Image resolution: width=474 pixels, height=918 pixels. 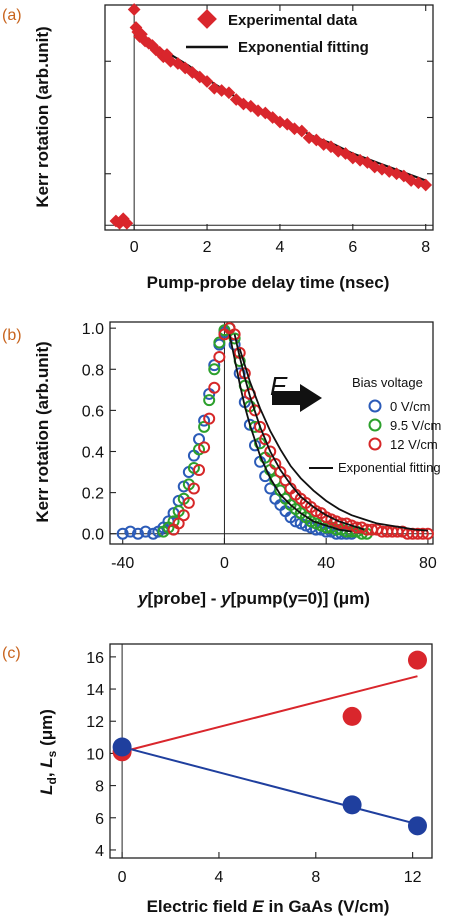 I want to click on panel-a-fit-line, so click(x=282, y=109).